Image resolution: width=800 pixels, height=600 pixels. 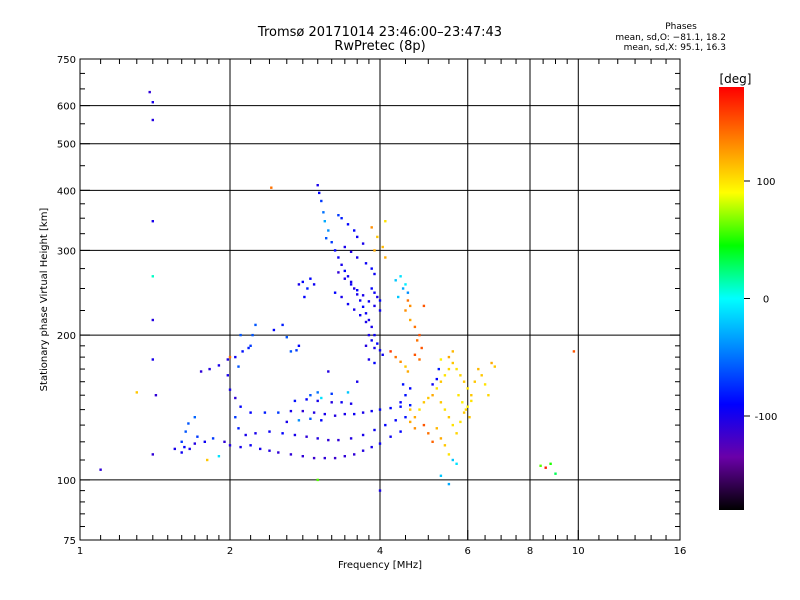 What do you see at coordinates (66, 251) in the screenshot?
I see `y-tick-label: 300` at bounding box center [66, 251].